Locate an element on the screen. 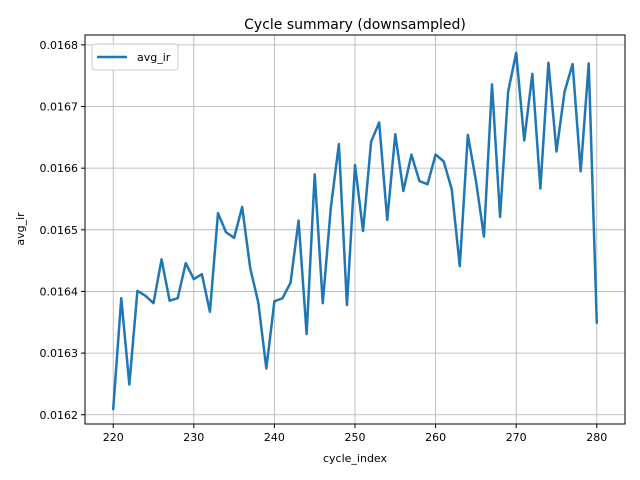  chart-title: Cycle summary (downsampled) is located at coordinates (355, 25).